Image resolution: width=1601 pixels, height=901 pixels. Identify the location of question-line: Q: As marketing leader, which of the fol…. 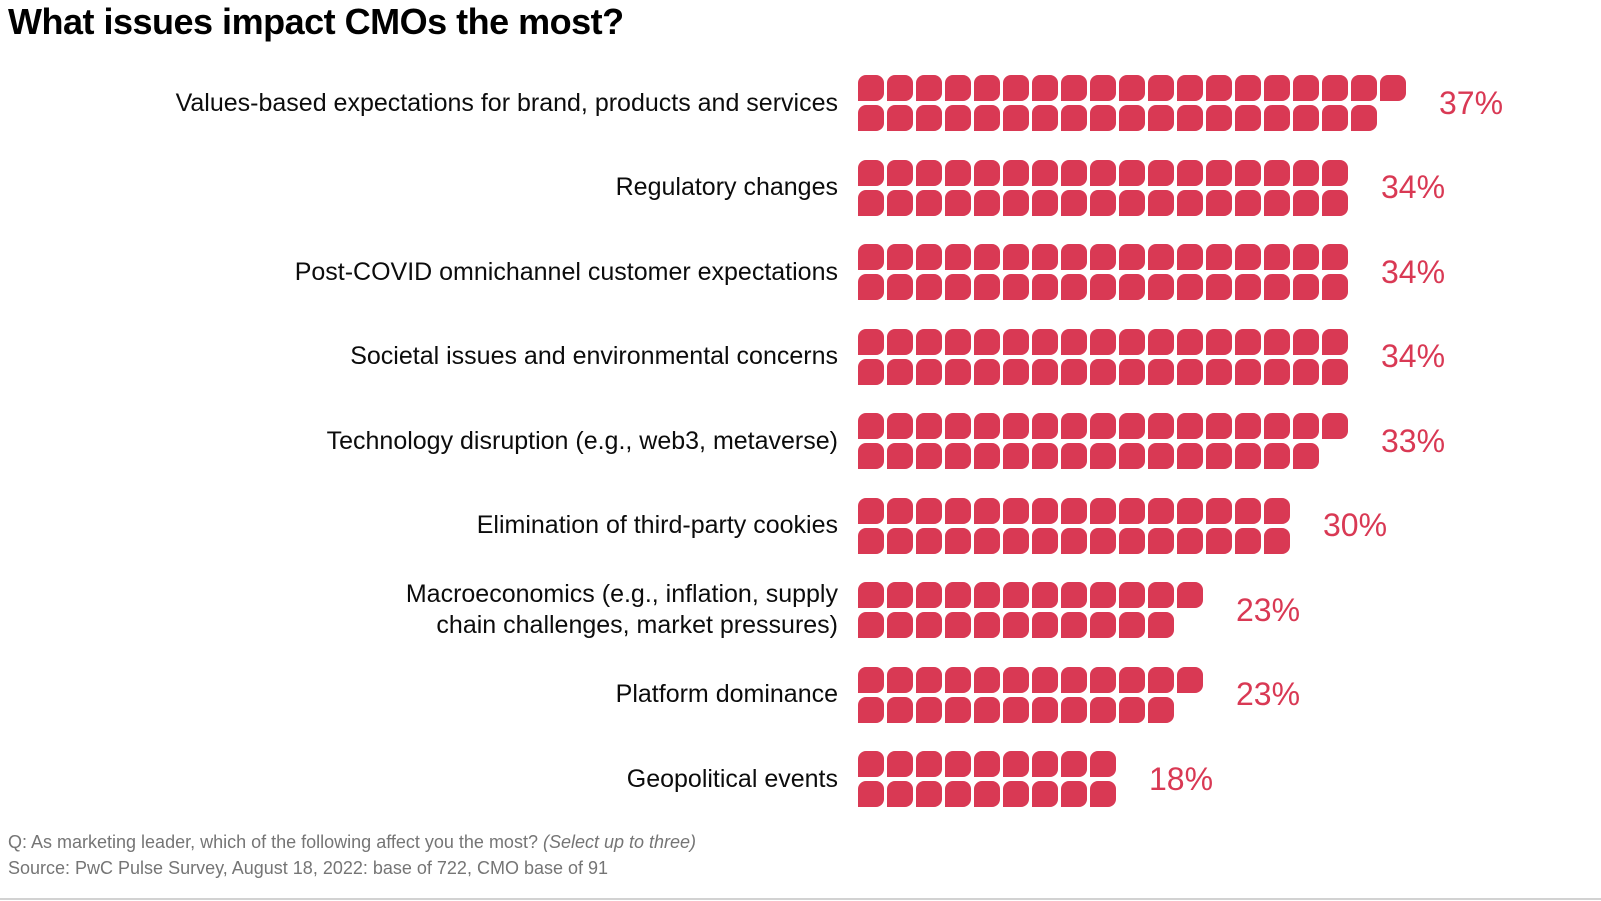
(352, 842).